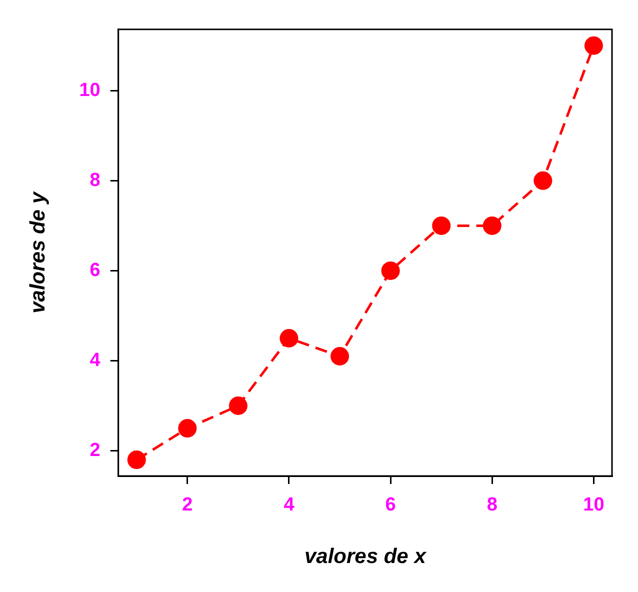 This screenshot has height=592, width=638. Describe the element at coordinates (95, 270) in the screenshot. I see `y-tick-label: 6` at that location.